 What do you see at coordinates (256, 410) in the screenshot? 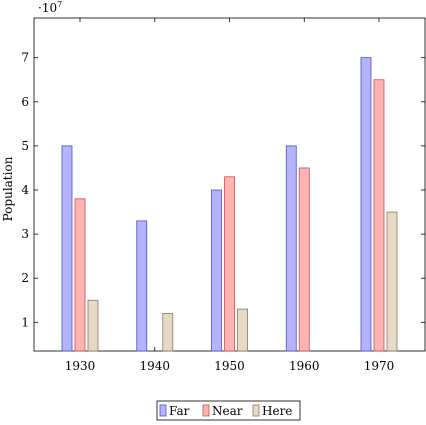
I see `legend-swatch-here` at bounding box center [256, 410].